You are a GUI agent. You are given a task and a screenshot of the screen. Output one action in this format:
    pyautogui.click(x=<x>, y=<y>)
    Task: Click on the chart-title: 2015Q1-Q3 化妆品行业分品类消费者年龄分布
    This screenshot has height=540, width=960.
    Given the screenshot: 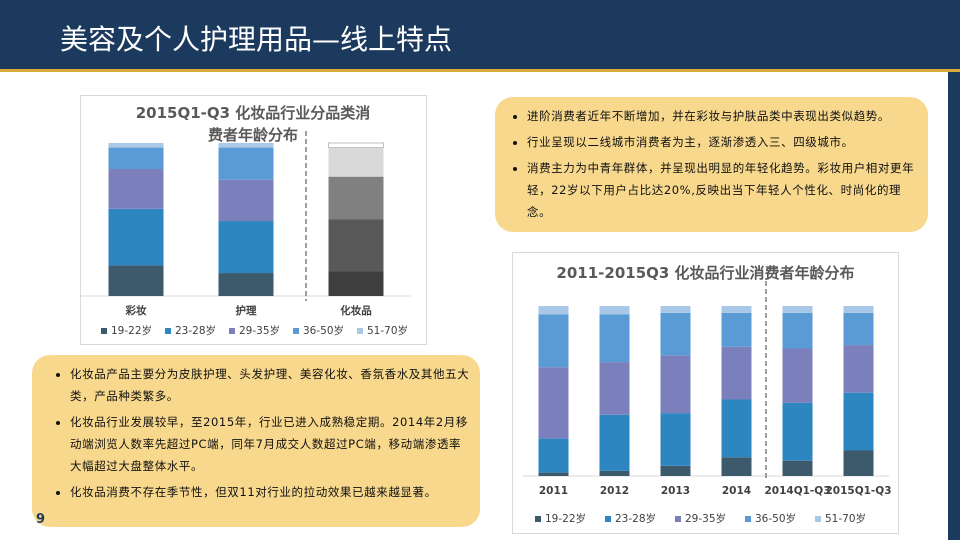 What is the action you would take?
    pyautogui.click(x=253, y=124)
    